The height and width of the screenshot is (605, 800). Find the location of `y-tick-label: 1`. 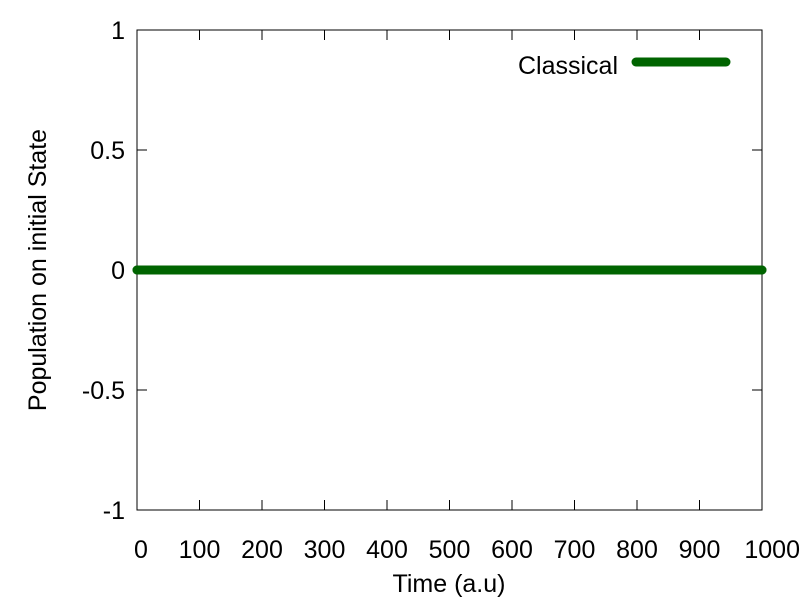

y-tick-label: 1 is located at coordinates (118, 31).